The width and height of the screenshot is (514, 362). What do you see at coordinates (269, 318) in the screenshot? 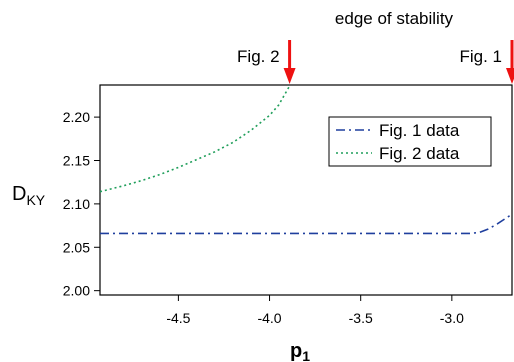
I see `x-tick-label: -4.0` at bounding box center [269, 318].